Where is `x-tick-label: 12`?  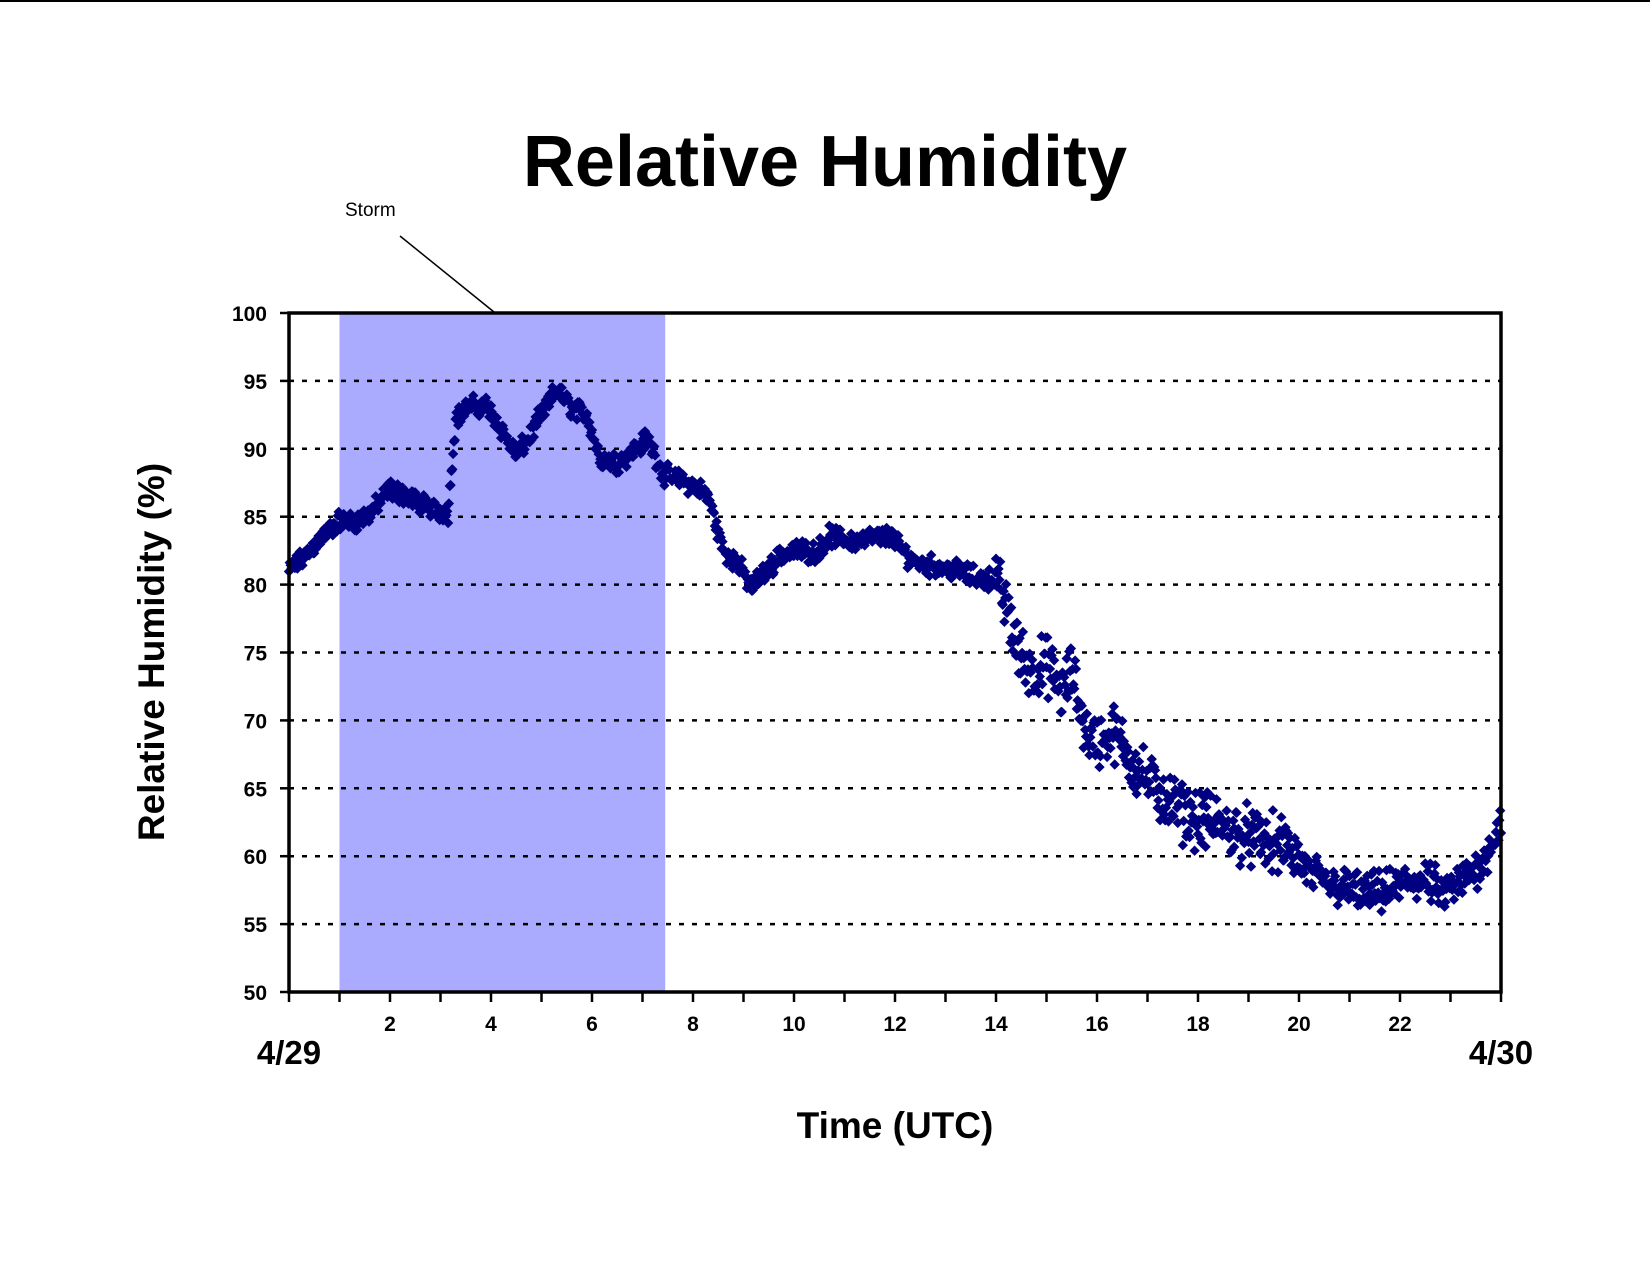 x-tick-label: 12 is located at coordinates (894, 1024).